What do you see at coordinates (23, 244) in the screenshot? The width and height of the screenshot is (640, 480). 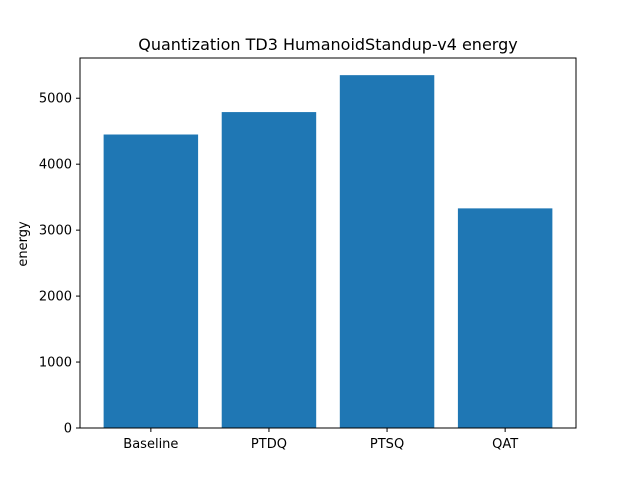 I see `y-axis-label: energy` at bounding box center [23, 244].